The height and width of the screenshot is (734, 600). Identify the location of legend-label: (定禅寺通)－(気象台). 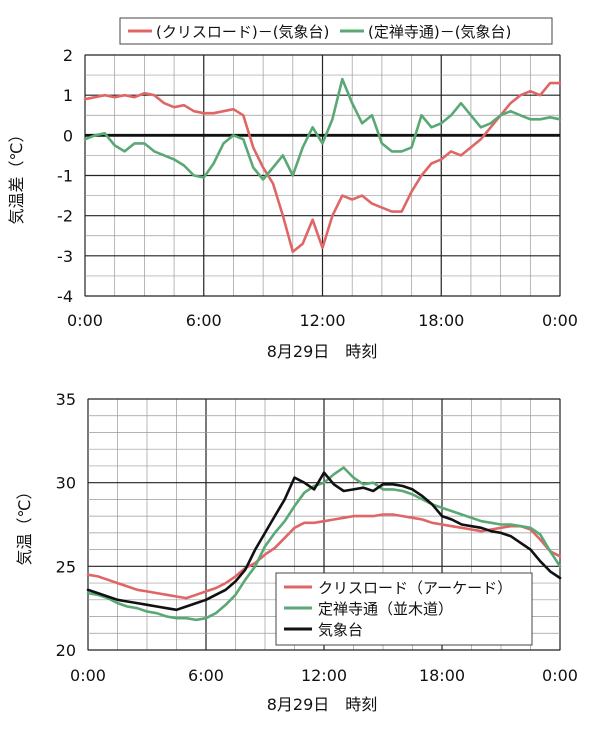
(439, 32).